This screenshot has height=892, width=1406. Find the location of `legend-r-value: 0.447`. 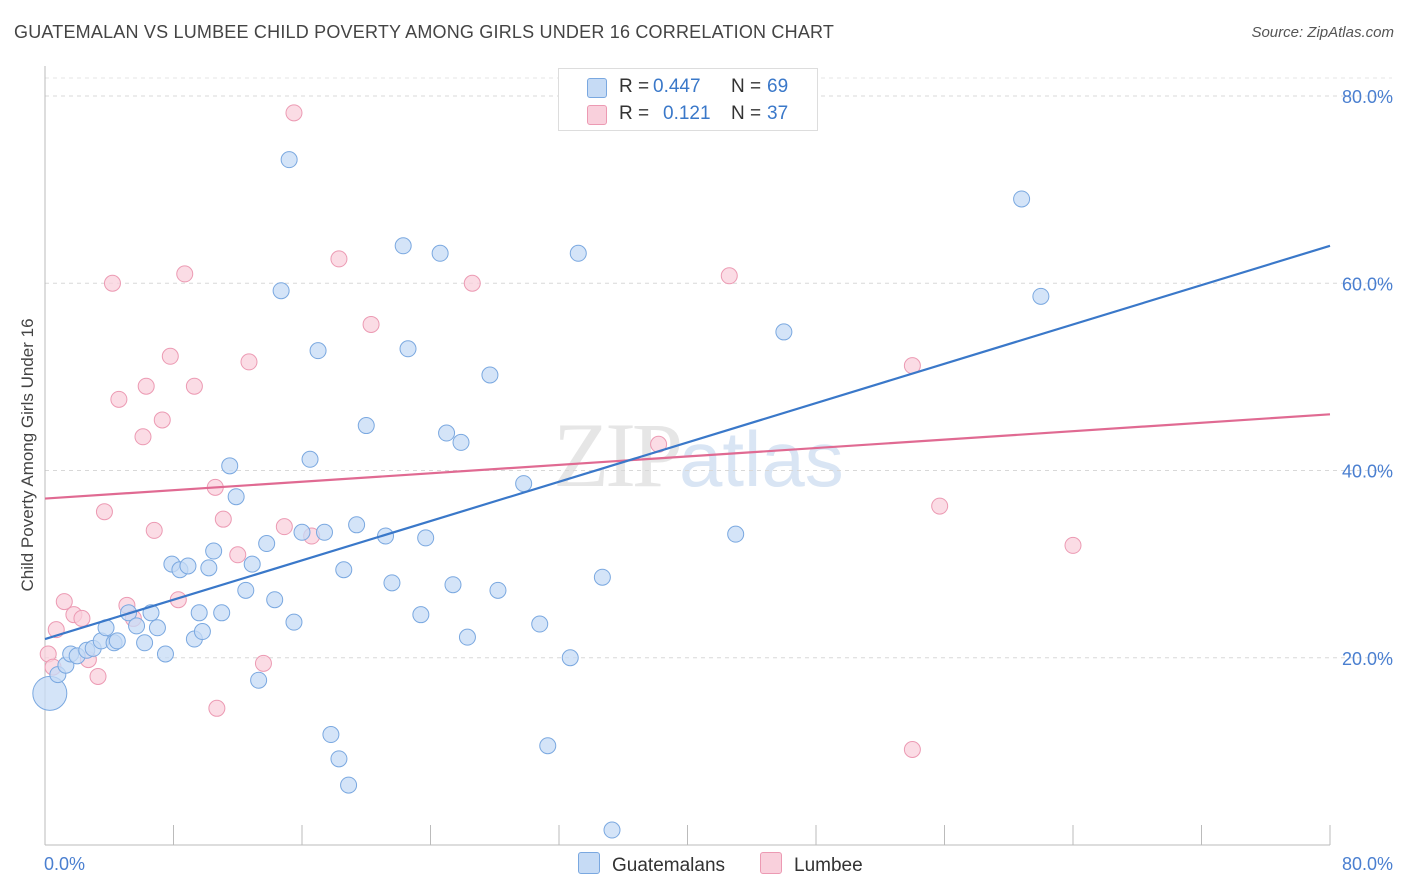

legend-r-value: 0.447 is located at coordinates (677, 86).